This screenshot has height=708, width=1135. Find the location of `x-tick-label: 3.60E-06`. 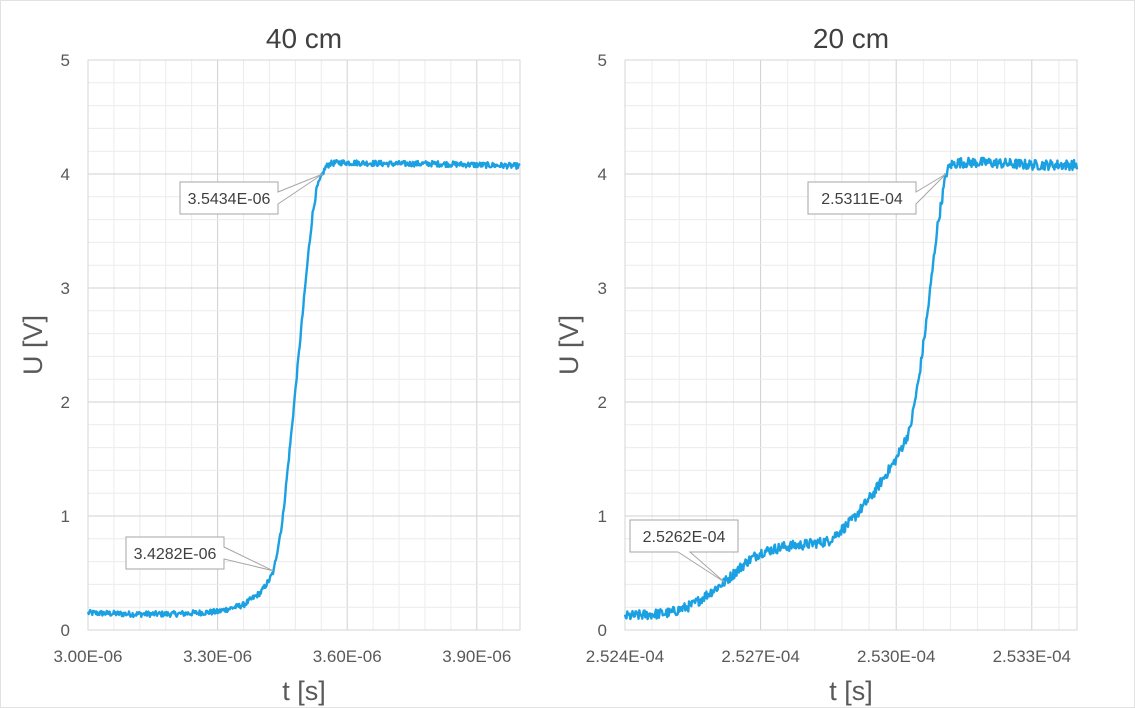

x-tick-label: 3.60E-06 is located at coordinates (347, 656).